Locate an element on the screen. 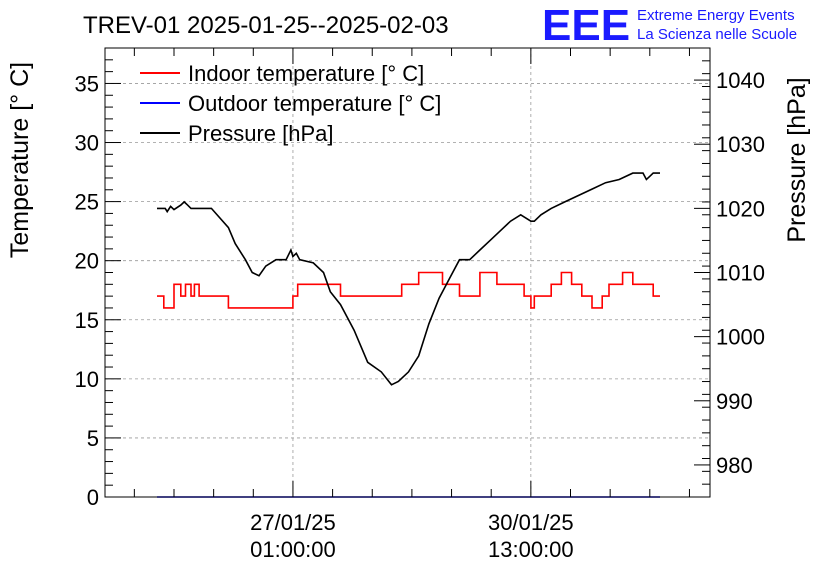  y-tick-label: 35 is located at coordinates (87, 83).